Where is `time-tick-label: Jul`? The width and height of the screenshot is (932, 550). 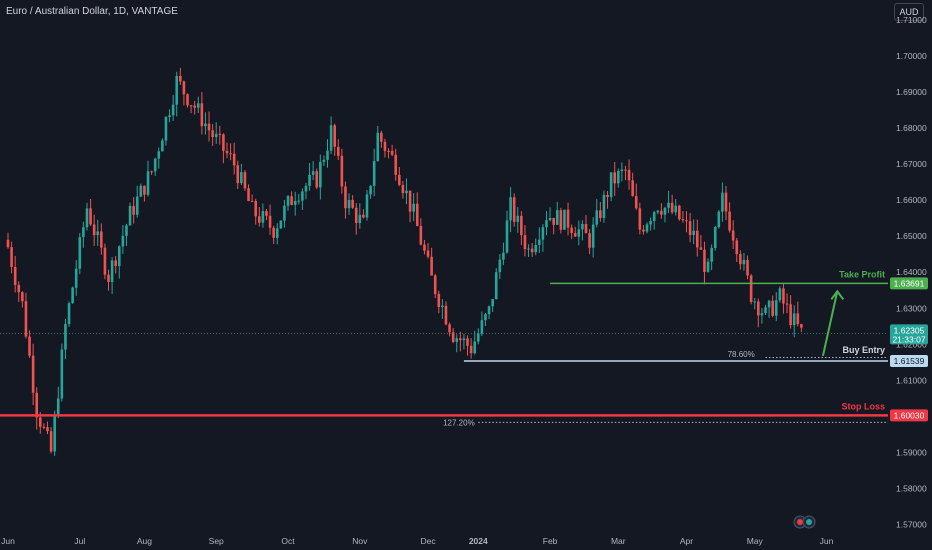 time-tick-label: Jul is located at coordinates (79, 541).